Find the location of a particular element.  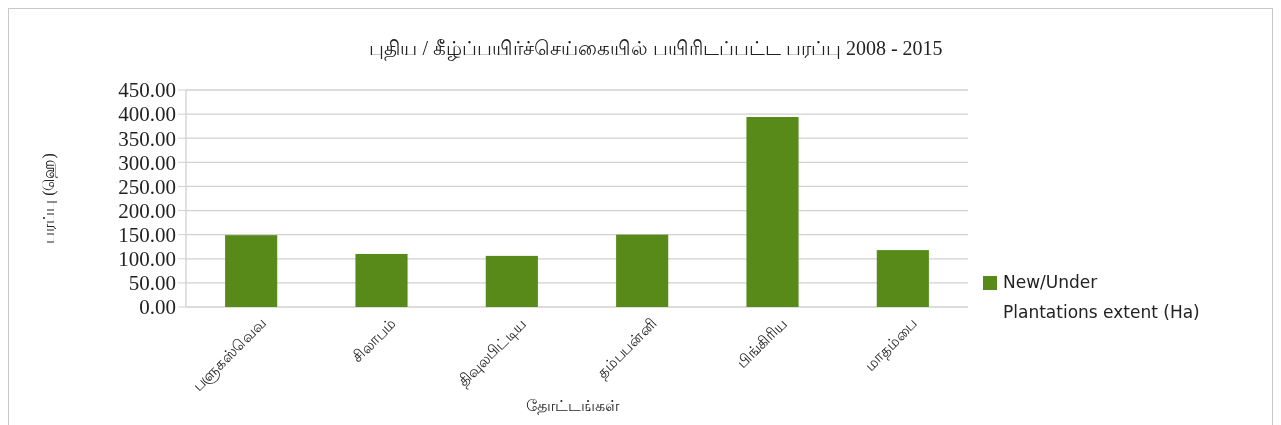

x-axis-title: தோட்டங்கள் is located at coordinates (572, 406).